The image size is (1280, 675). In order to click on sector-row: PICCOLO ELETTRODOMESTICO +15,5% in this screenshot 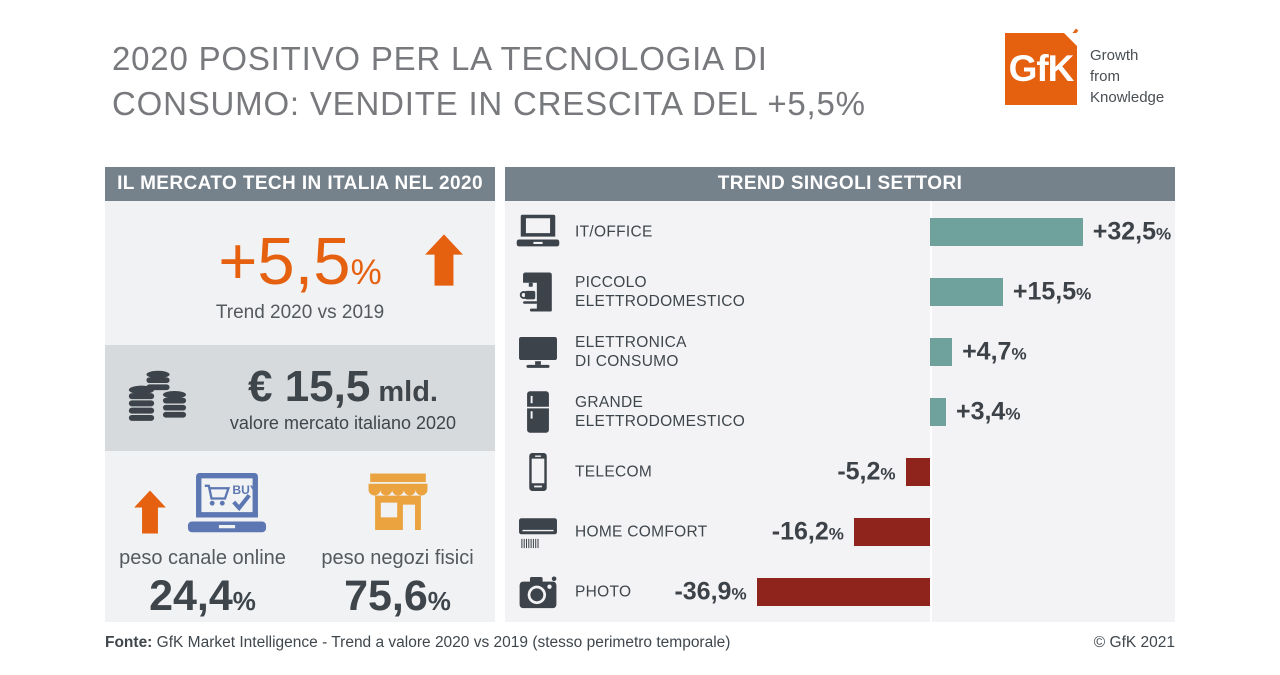, I will do `click(840, 292)`.